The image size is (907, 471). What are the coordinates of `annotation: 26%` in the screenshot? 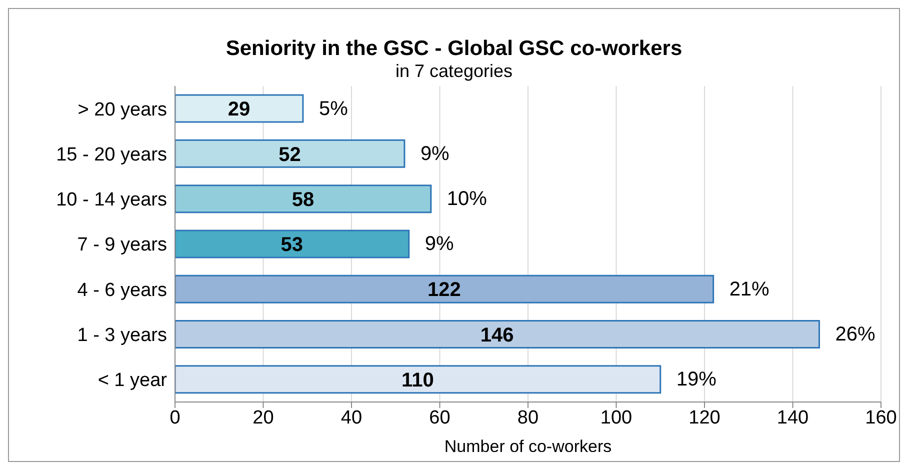 It's located at (855, 335).